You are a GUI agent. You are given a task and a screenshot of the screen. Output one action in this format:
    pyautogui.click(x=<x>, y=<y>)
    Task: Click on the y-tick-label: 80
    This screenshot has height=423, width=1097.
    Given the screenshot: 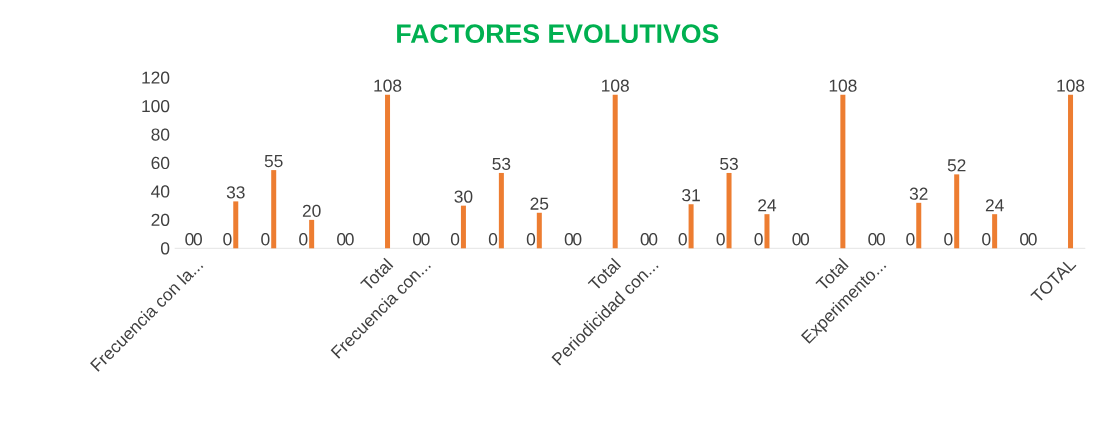 What is the action you would take?
    pyautogui.click(x=160, y=134)
    